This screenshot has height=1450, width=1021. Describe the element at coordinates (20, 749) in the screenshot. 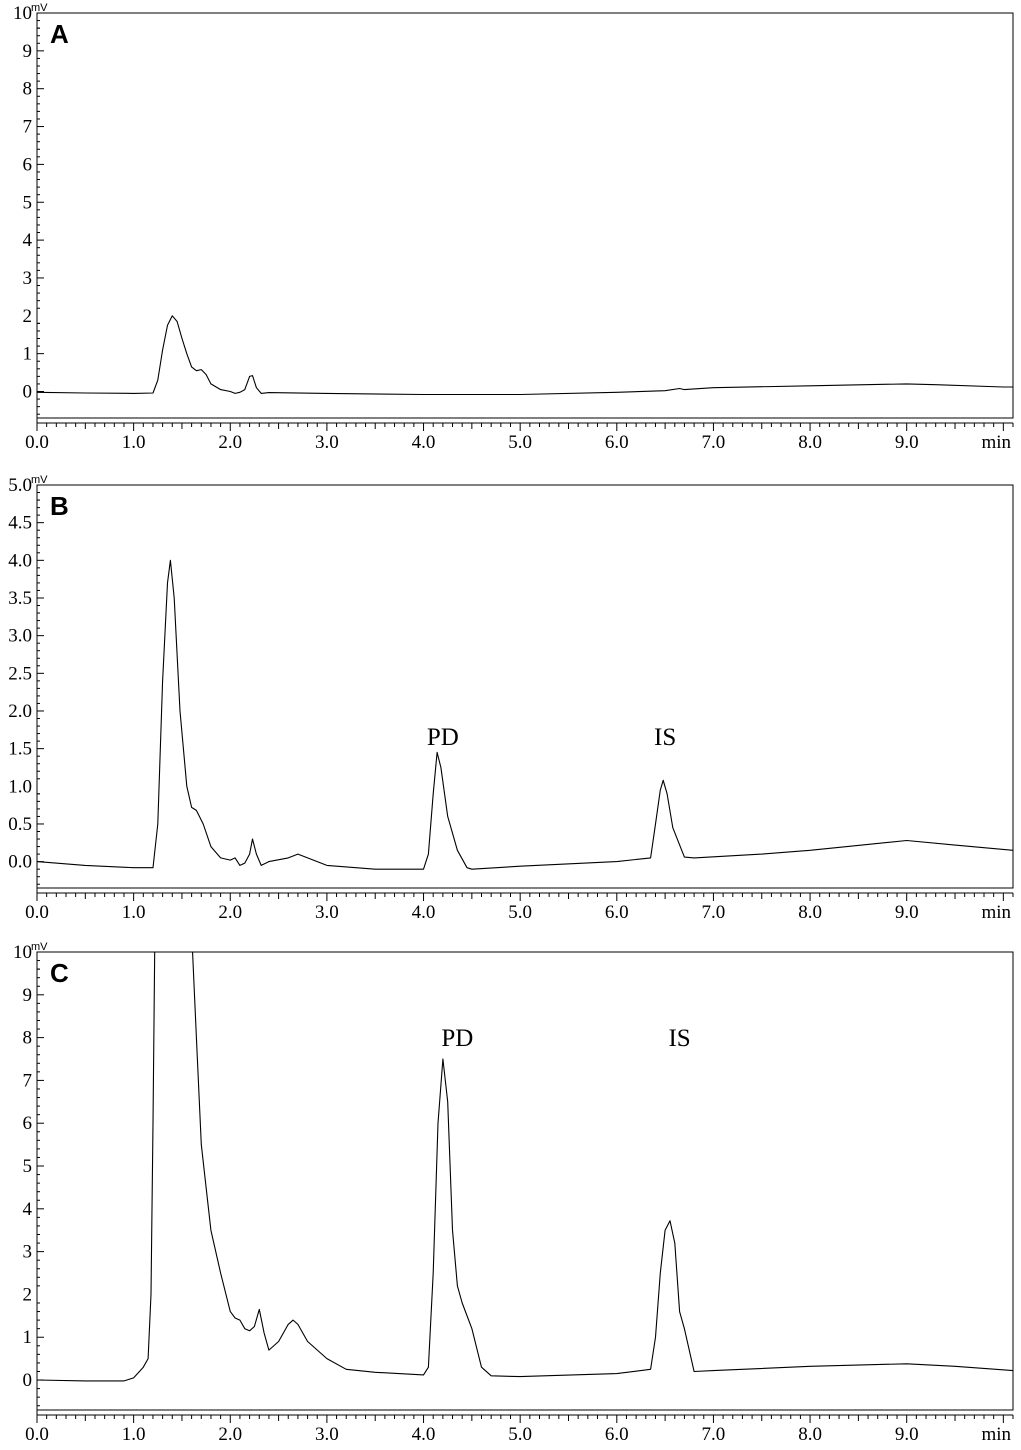

I see `y-tick-label: 1.5` at that location.